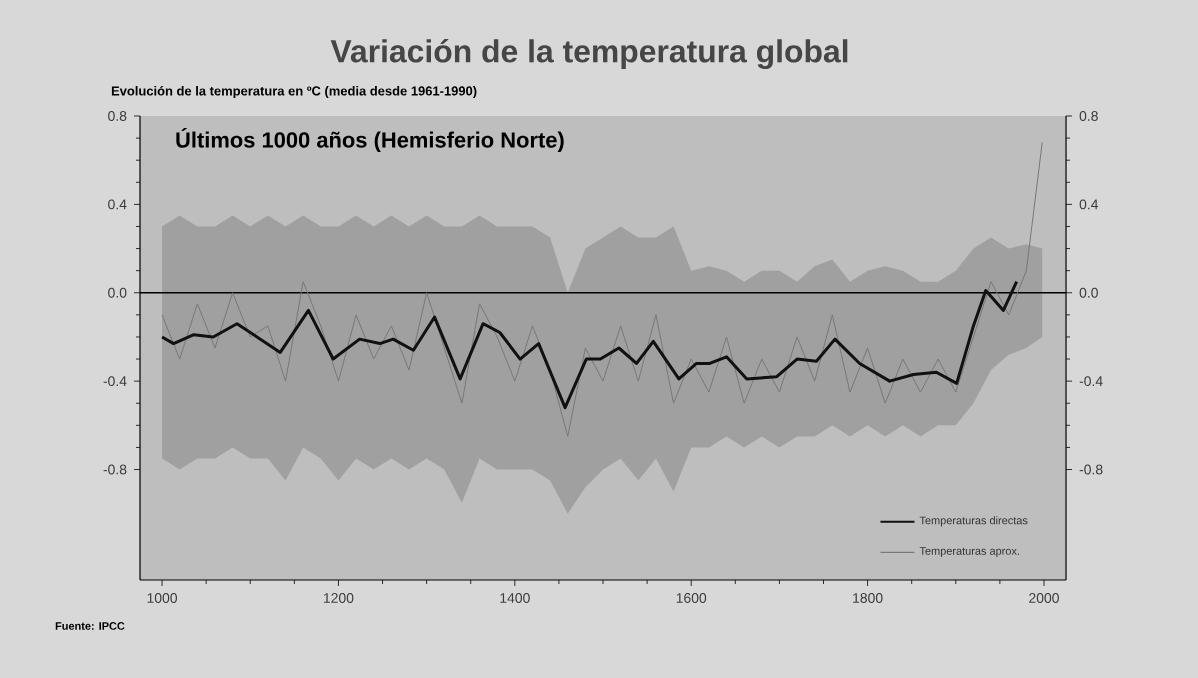 The image size is (1198, 678). I want to click on annotation: Últimos 1000 años (Hemisferio Norte), so click(370, 140).